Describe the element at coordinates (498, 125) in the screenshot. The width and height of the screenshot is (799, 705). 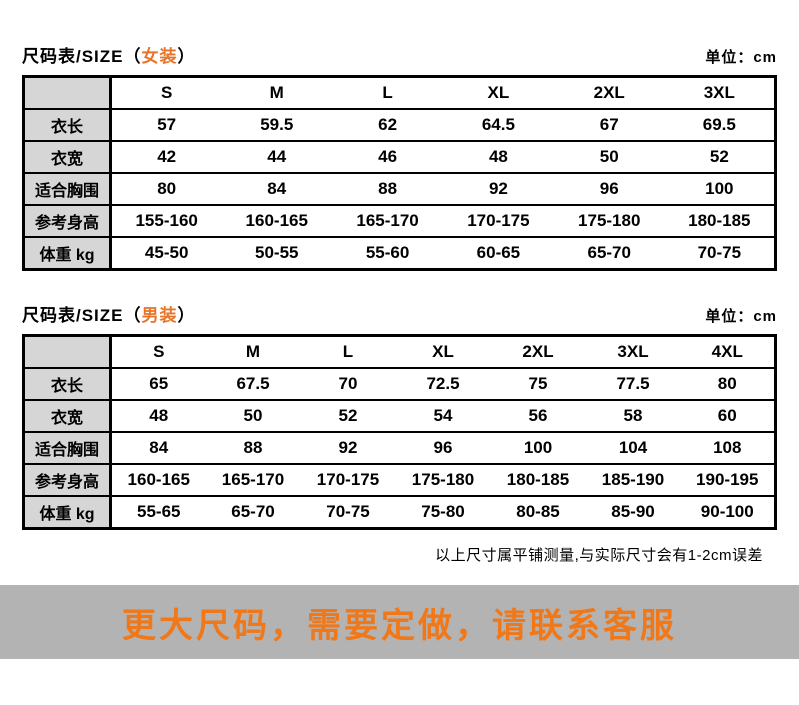
I see `size-cell: 64.5` at that location.